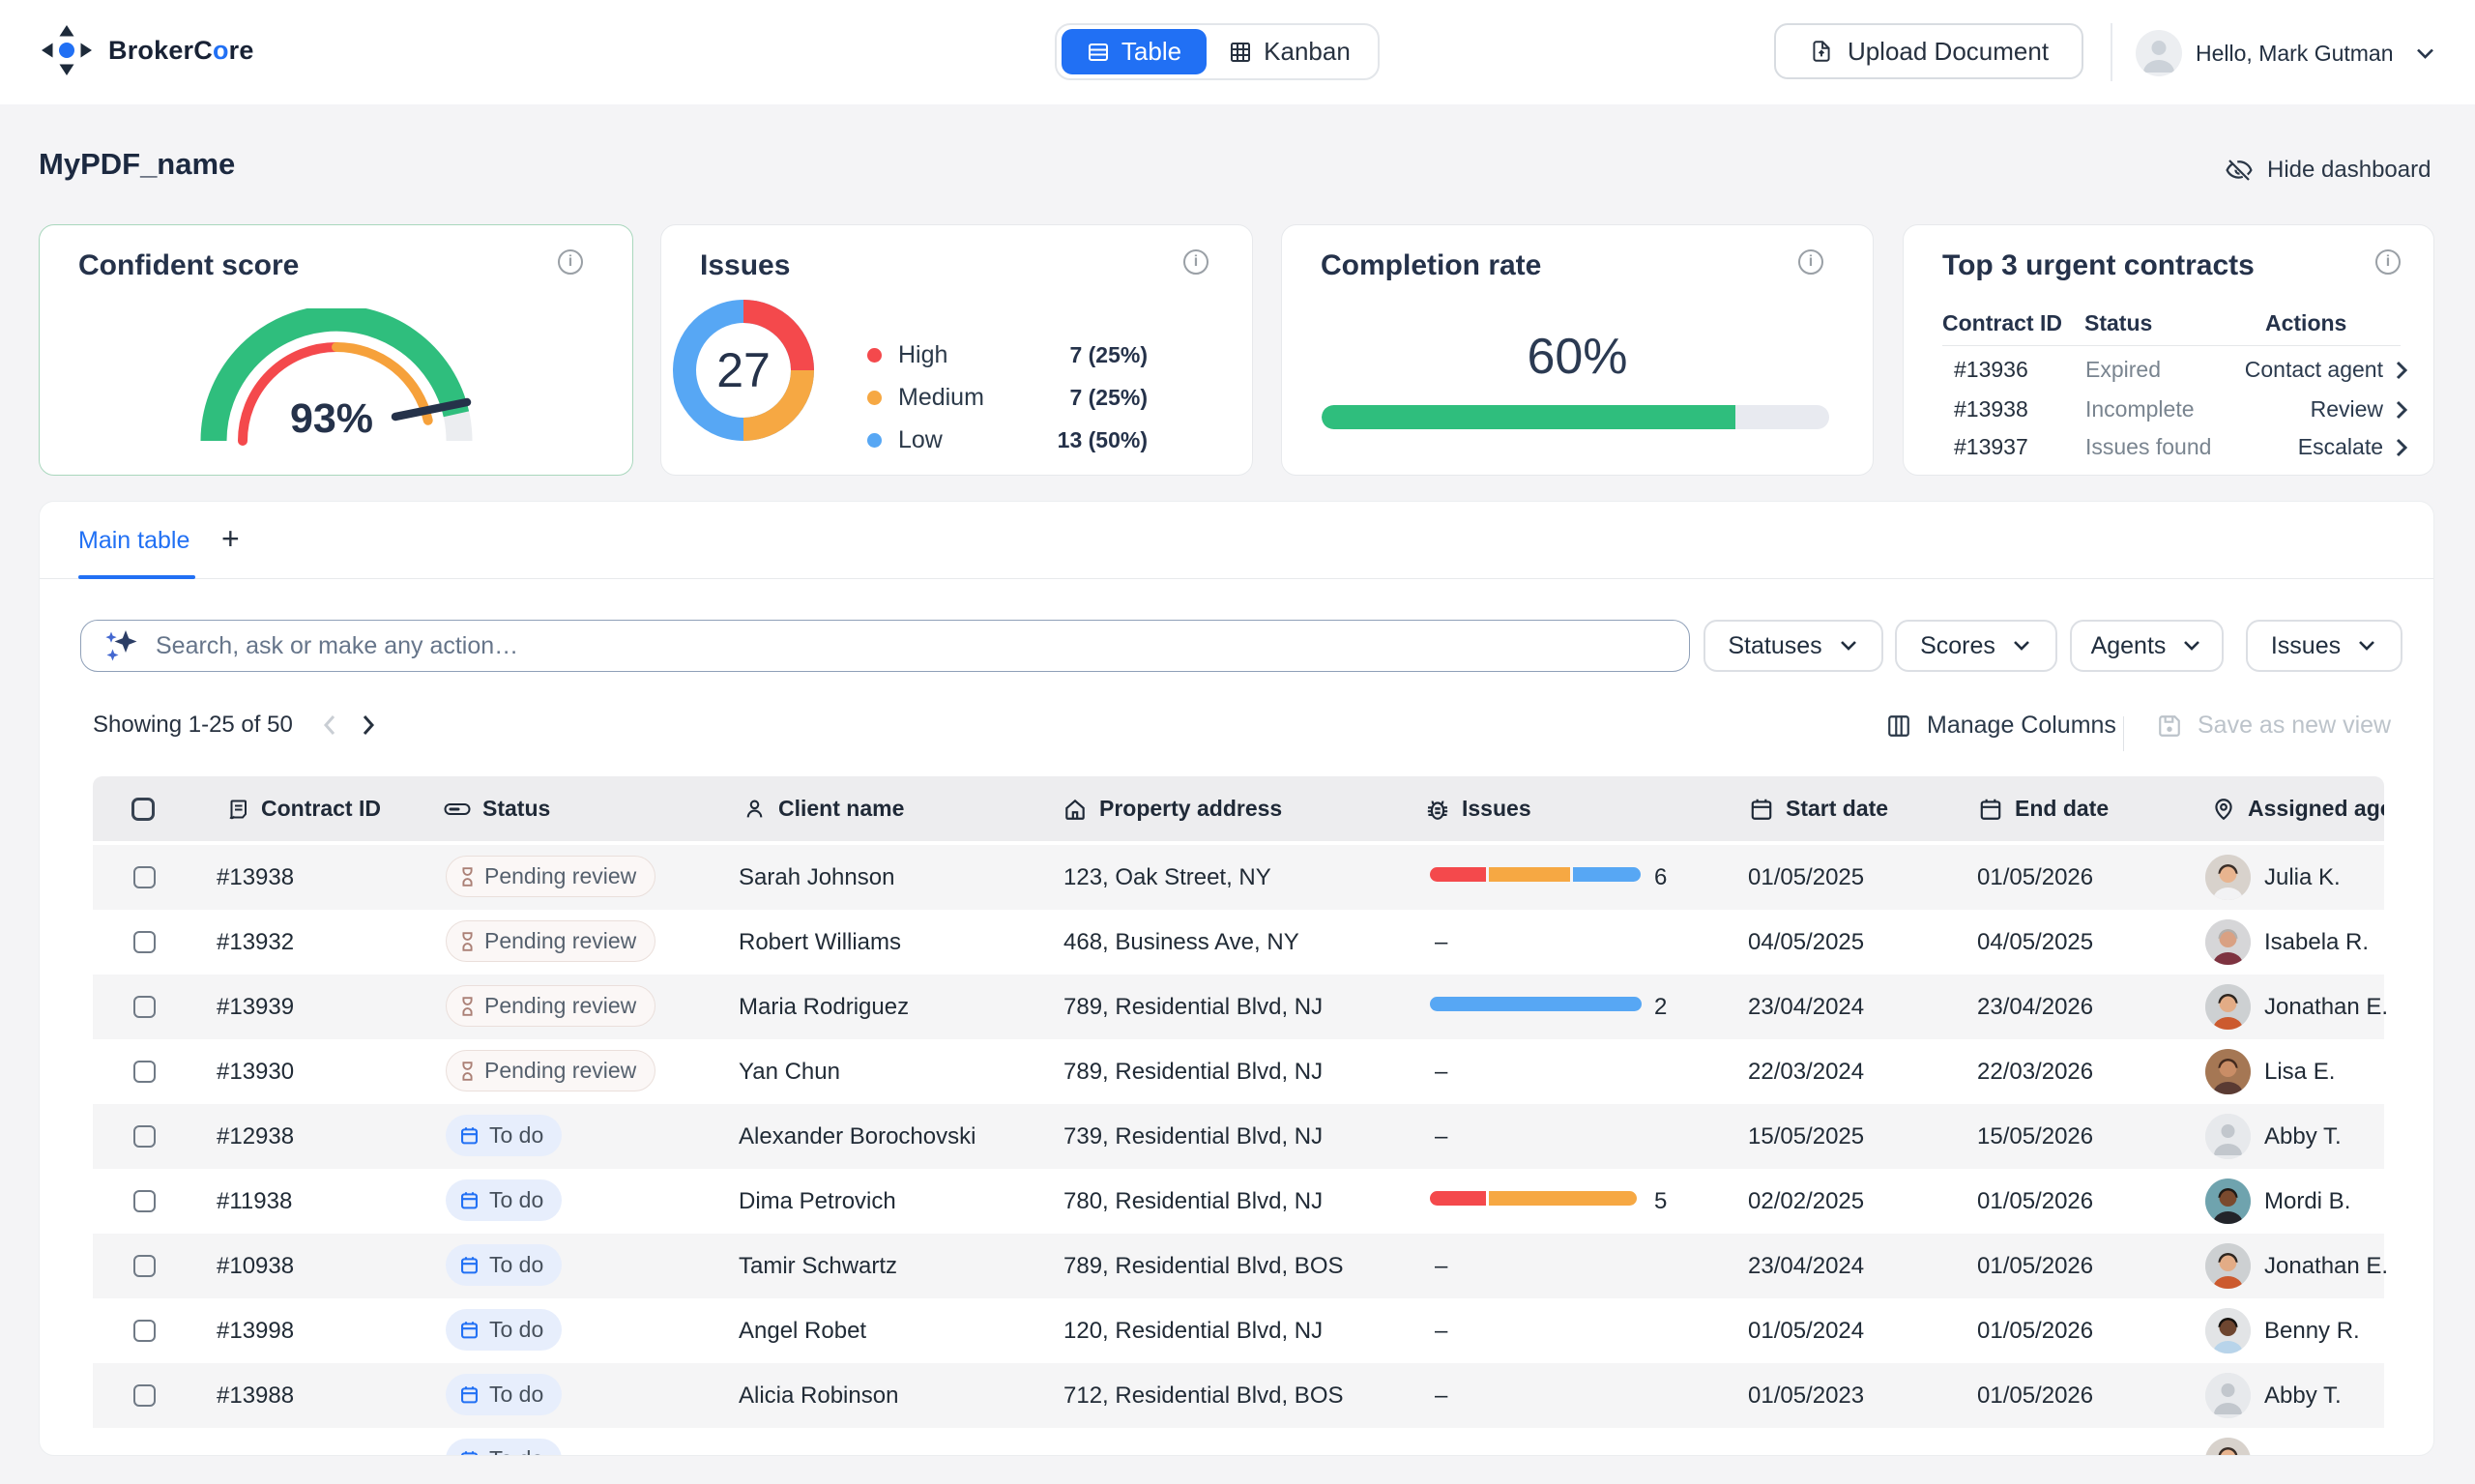 The width and height of the screenshot is (2475, 1484). Describe the element at coordinates (743, 370) in the screenshot. I see `svg-text: 27` at that location.